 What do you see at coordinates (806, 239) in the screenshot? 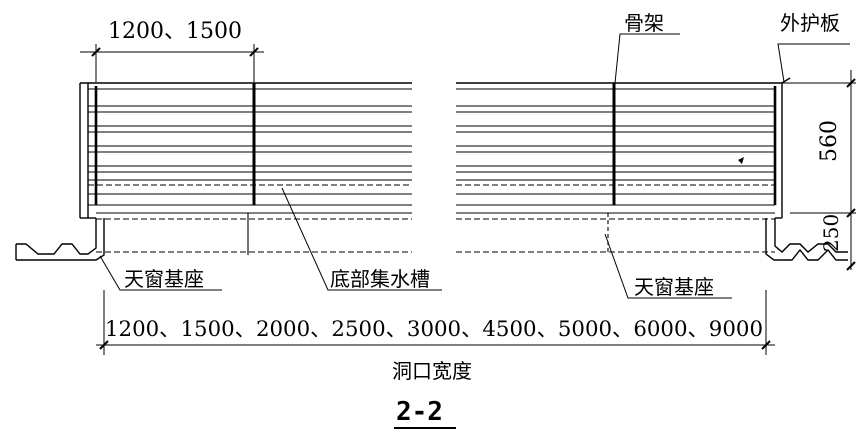
I see `right-skylight-base` at bounding box center [806, 239].